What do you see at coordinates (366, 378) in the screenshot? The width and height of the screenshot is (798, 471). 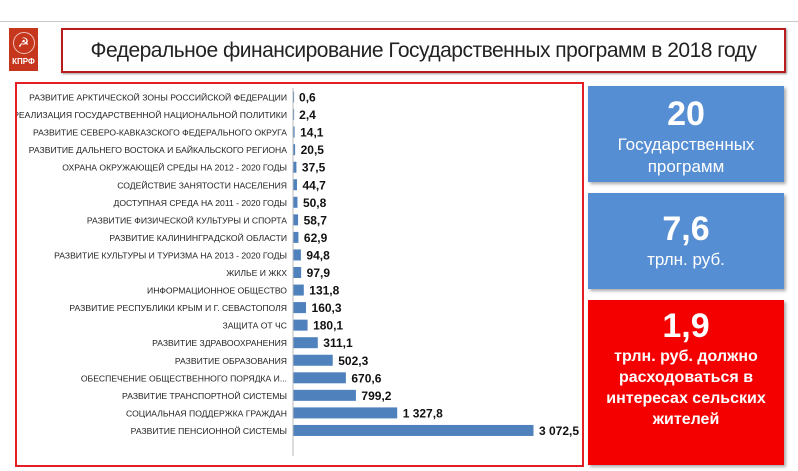 I see `data-label: 670,6` at bounding box center [366, 378].